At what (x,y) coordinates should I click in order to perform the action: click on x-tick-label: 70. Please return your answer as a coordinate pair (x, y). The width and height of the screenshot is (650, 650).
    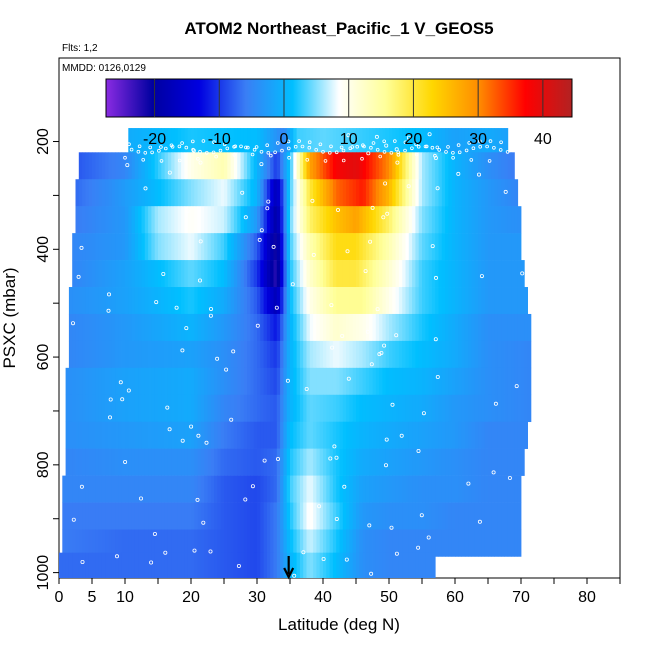
    Looking at the image, I should click on (521, 597).